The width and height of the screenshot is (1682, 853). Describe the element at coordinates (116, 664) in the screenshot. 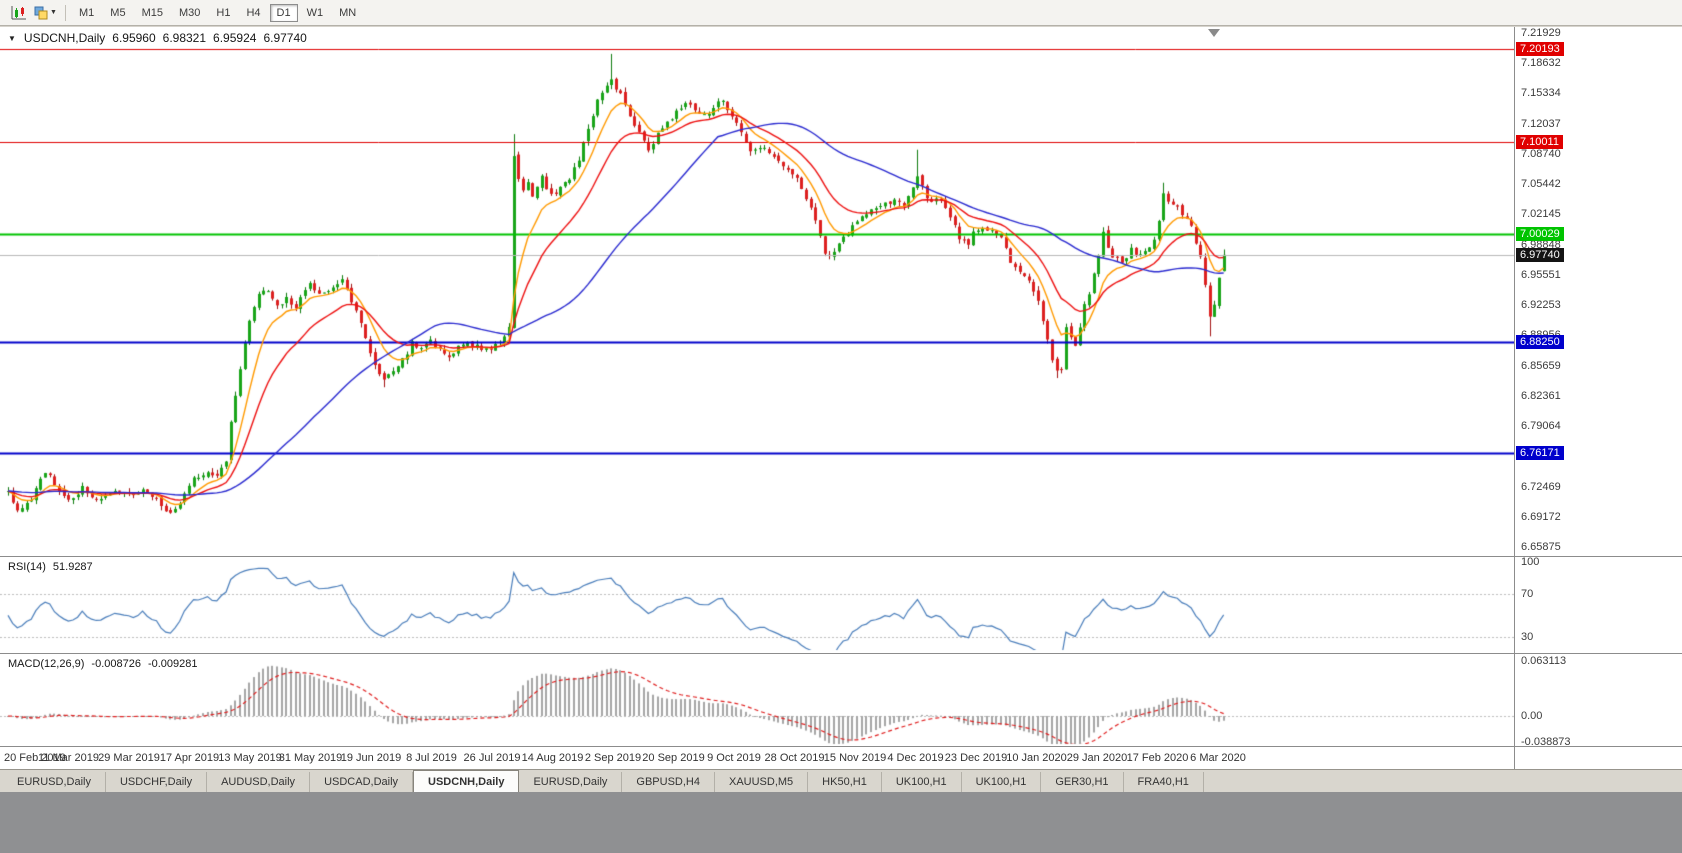

I see `macd-main-value: -0.008726` at that location.